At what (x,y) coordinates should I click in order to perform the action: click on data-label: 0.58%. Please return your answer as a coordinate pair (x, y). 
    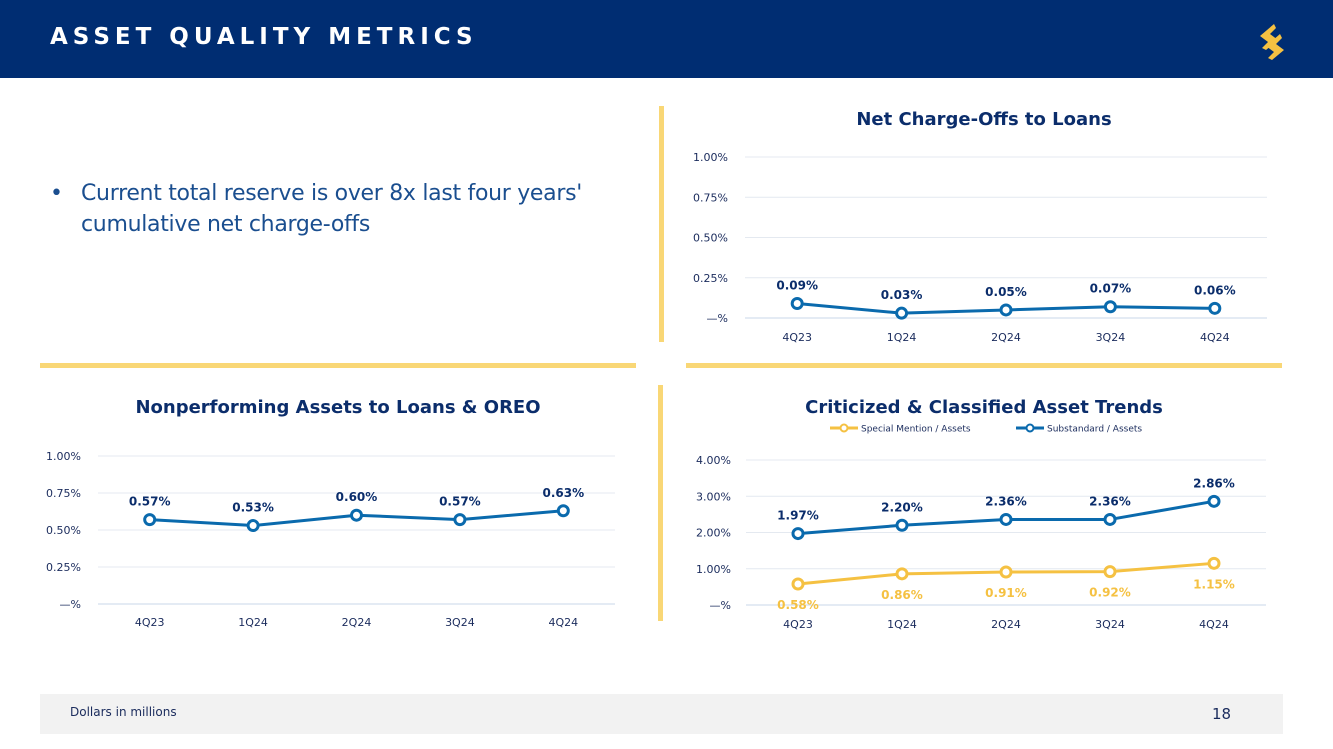
    Looking at the image, I should click on (798, 605).